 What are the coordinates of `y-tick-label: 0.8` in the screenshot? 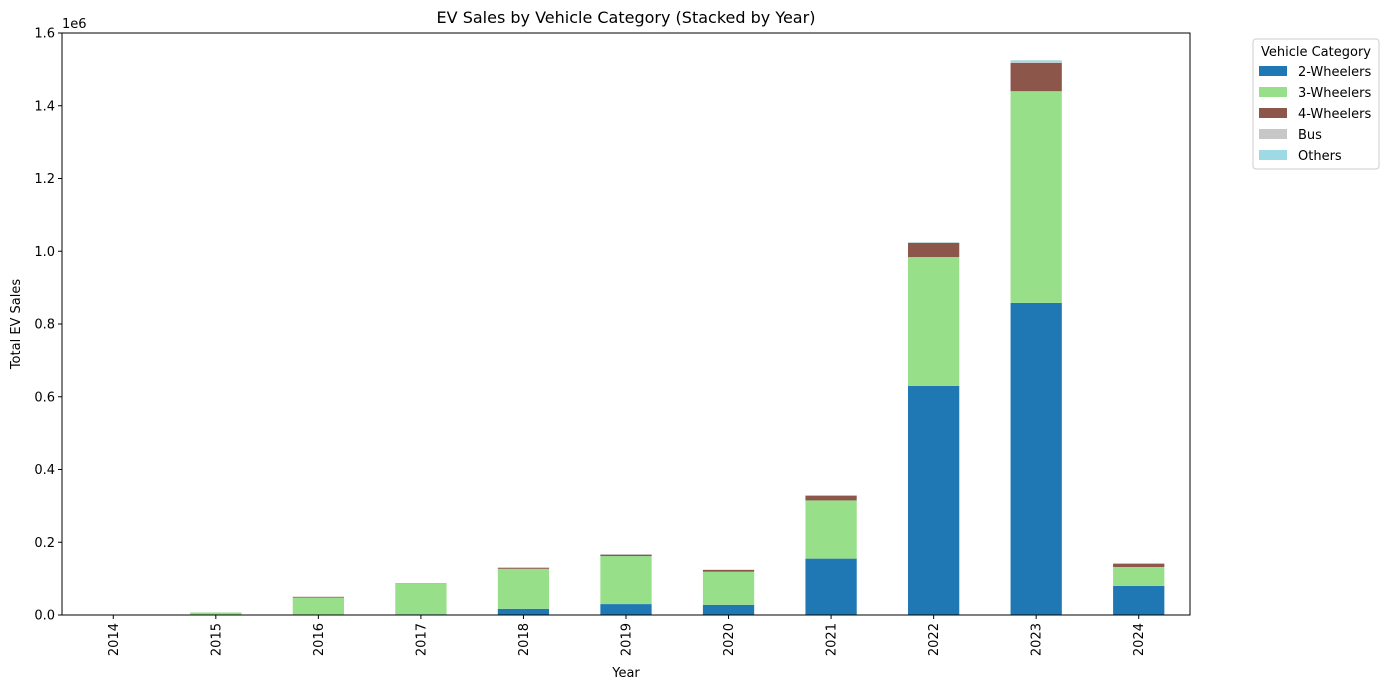 It's located at (44, 325).